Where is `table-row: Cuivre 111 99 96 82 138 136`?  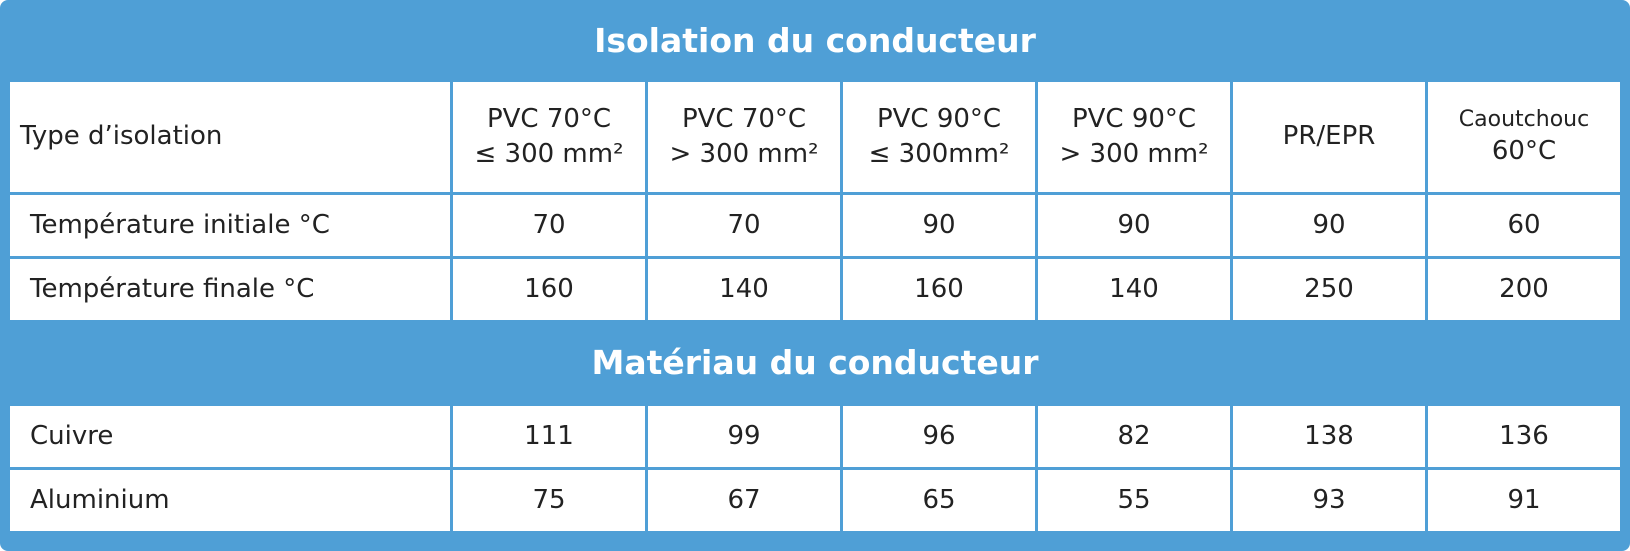
table-row: Cuivre 111 99 96 82 138 136 is located at coordinates (815, 436).